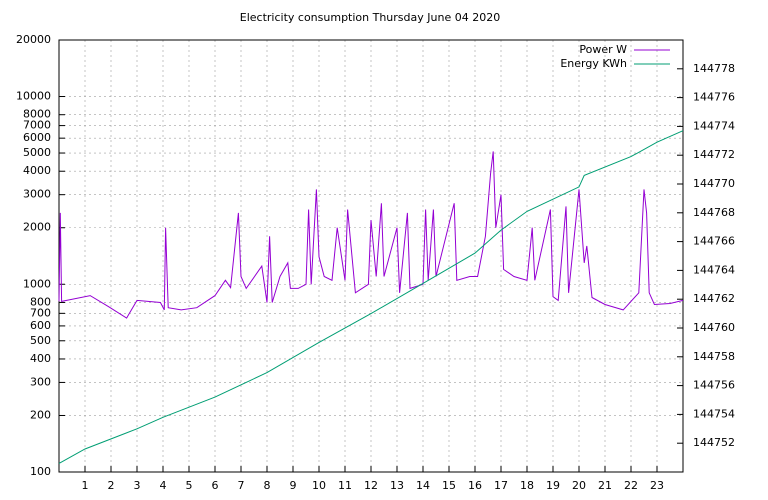 Image resolution: width=768 pixels, height=500 pixels. Describe the element at coordinates (40, 414) in the screenshot. I see `y-tick-label: 200` at that location.